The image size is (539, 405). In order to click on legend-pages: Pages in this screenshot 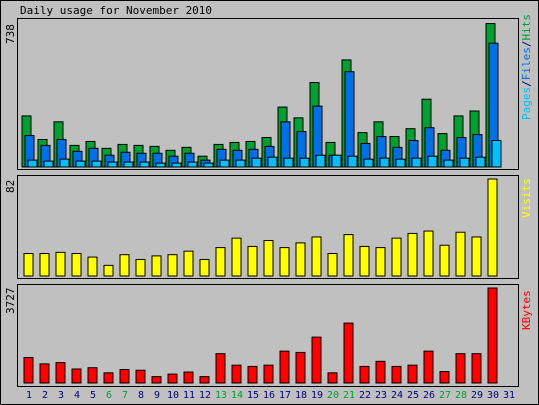, I will do `click(526, 103)`.